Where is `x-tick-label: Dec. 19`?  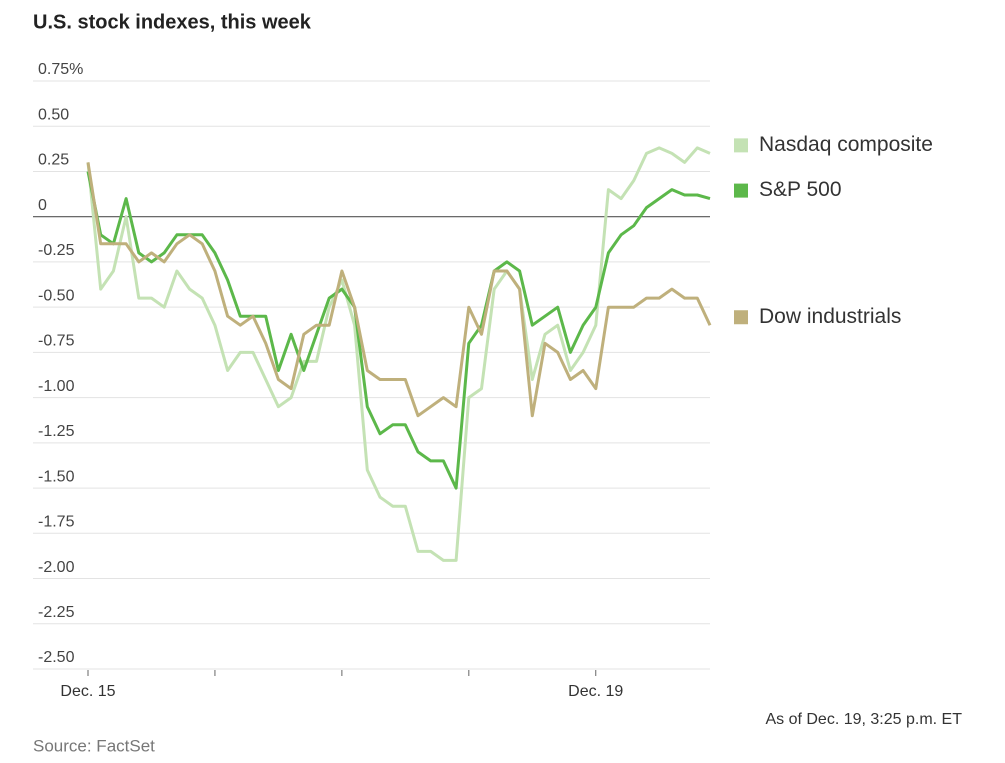
x-tick-label: Dec. 19 is located at coordinates (595, 691).